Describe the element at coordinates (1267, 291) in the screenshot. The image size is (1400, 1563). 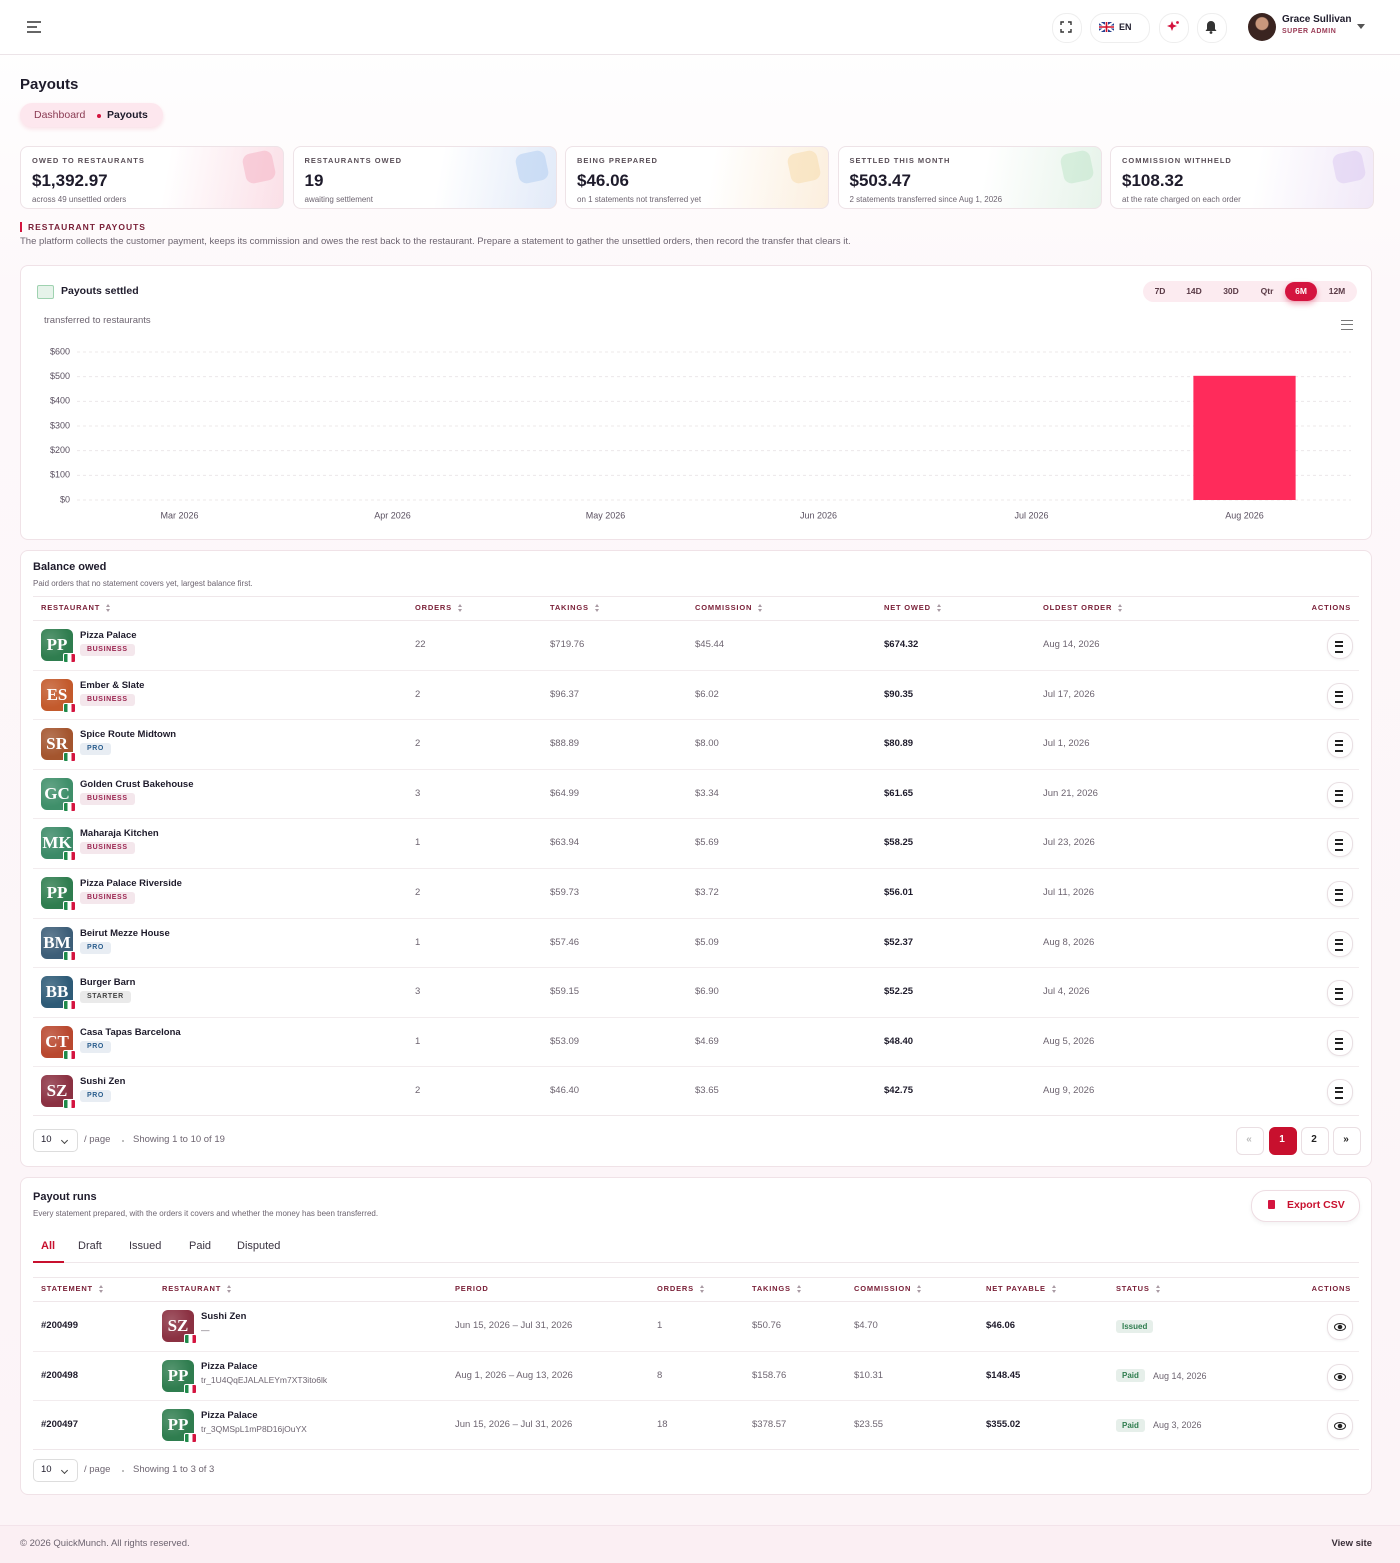
I see `range-button: Qtr` at that location.